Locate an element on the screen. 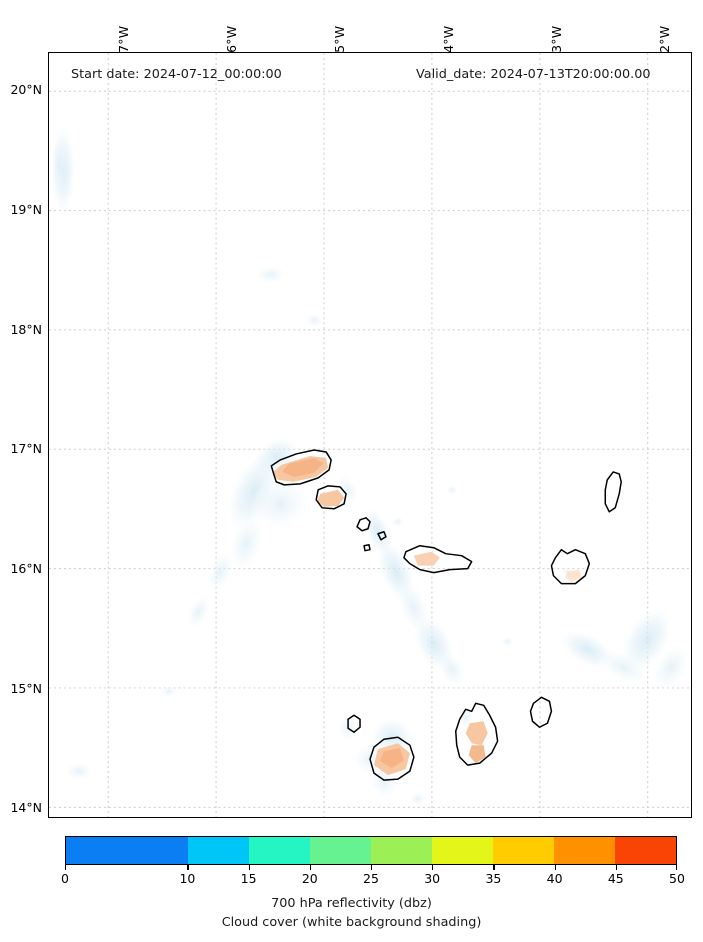 The width and height of the screenshot is (703, 942). colorbar-tick-label: 35 is located at coordinates (493, 878).